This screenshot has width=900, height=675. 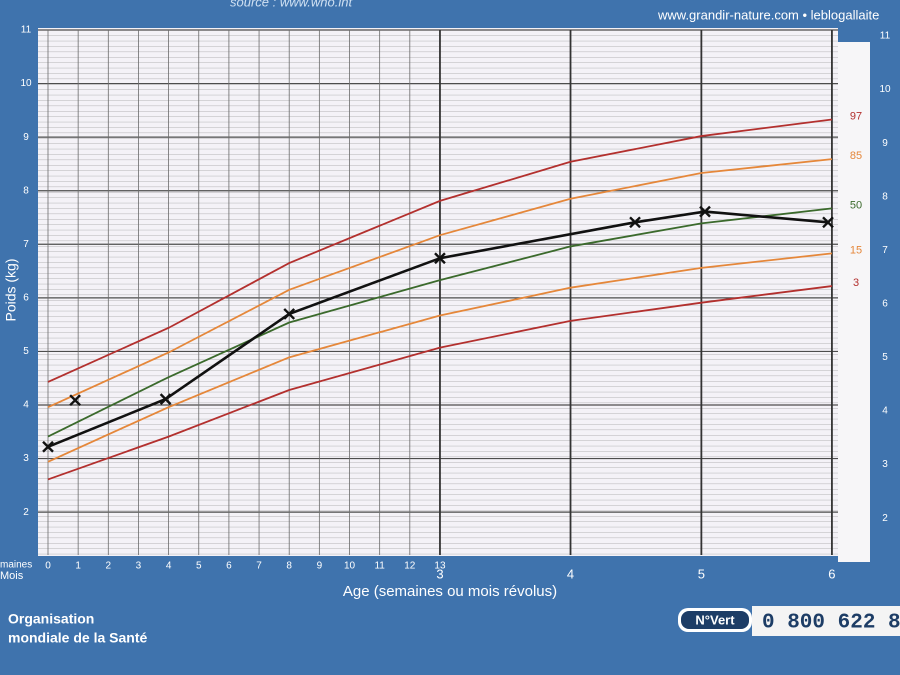 What do you see at coordinates (410, 566) in the screenshot?
I see `x-tick-label: 12` at bounding box center [410, 566].